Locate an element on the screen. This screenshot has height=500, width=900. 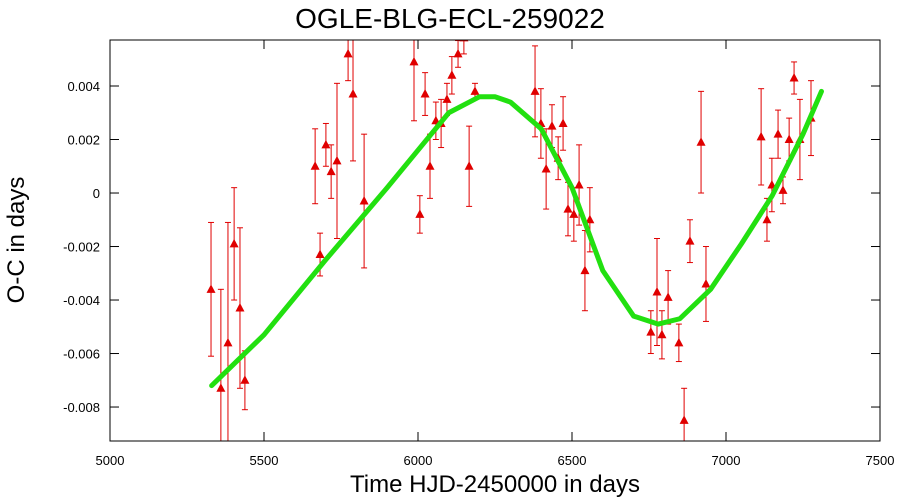
y-tick-label: -0.002 is located at coordinates (81, 247).